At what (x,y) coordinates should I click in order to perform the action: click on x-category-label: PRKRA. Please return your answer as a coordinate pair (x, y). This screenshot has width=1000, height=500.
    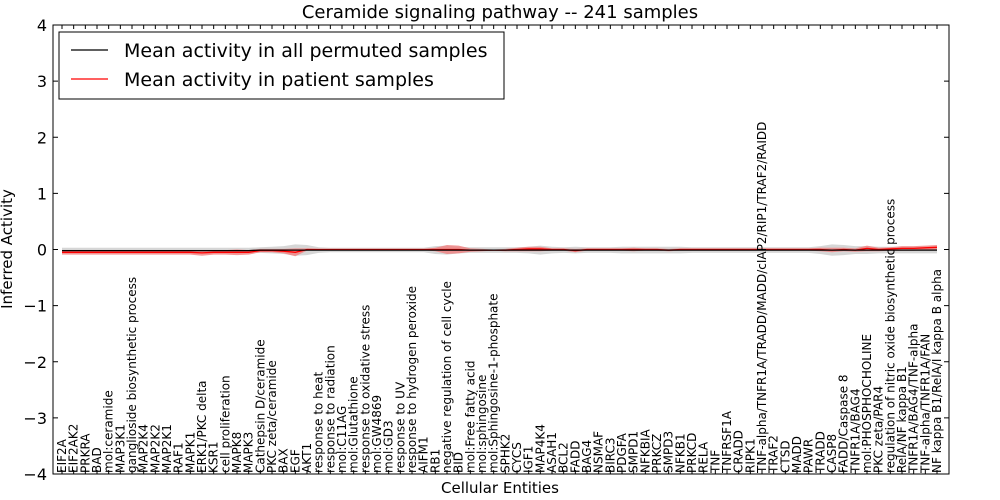
    Looking at the image, I should click on (85, 453).